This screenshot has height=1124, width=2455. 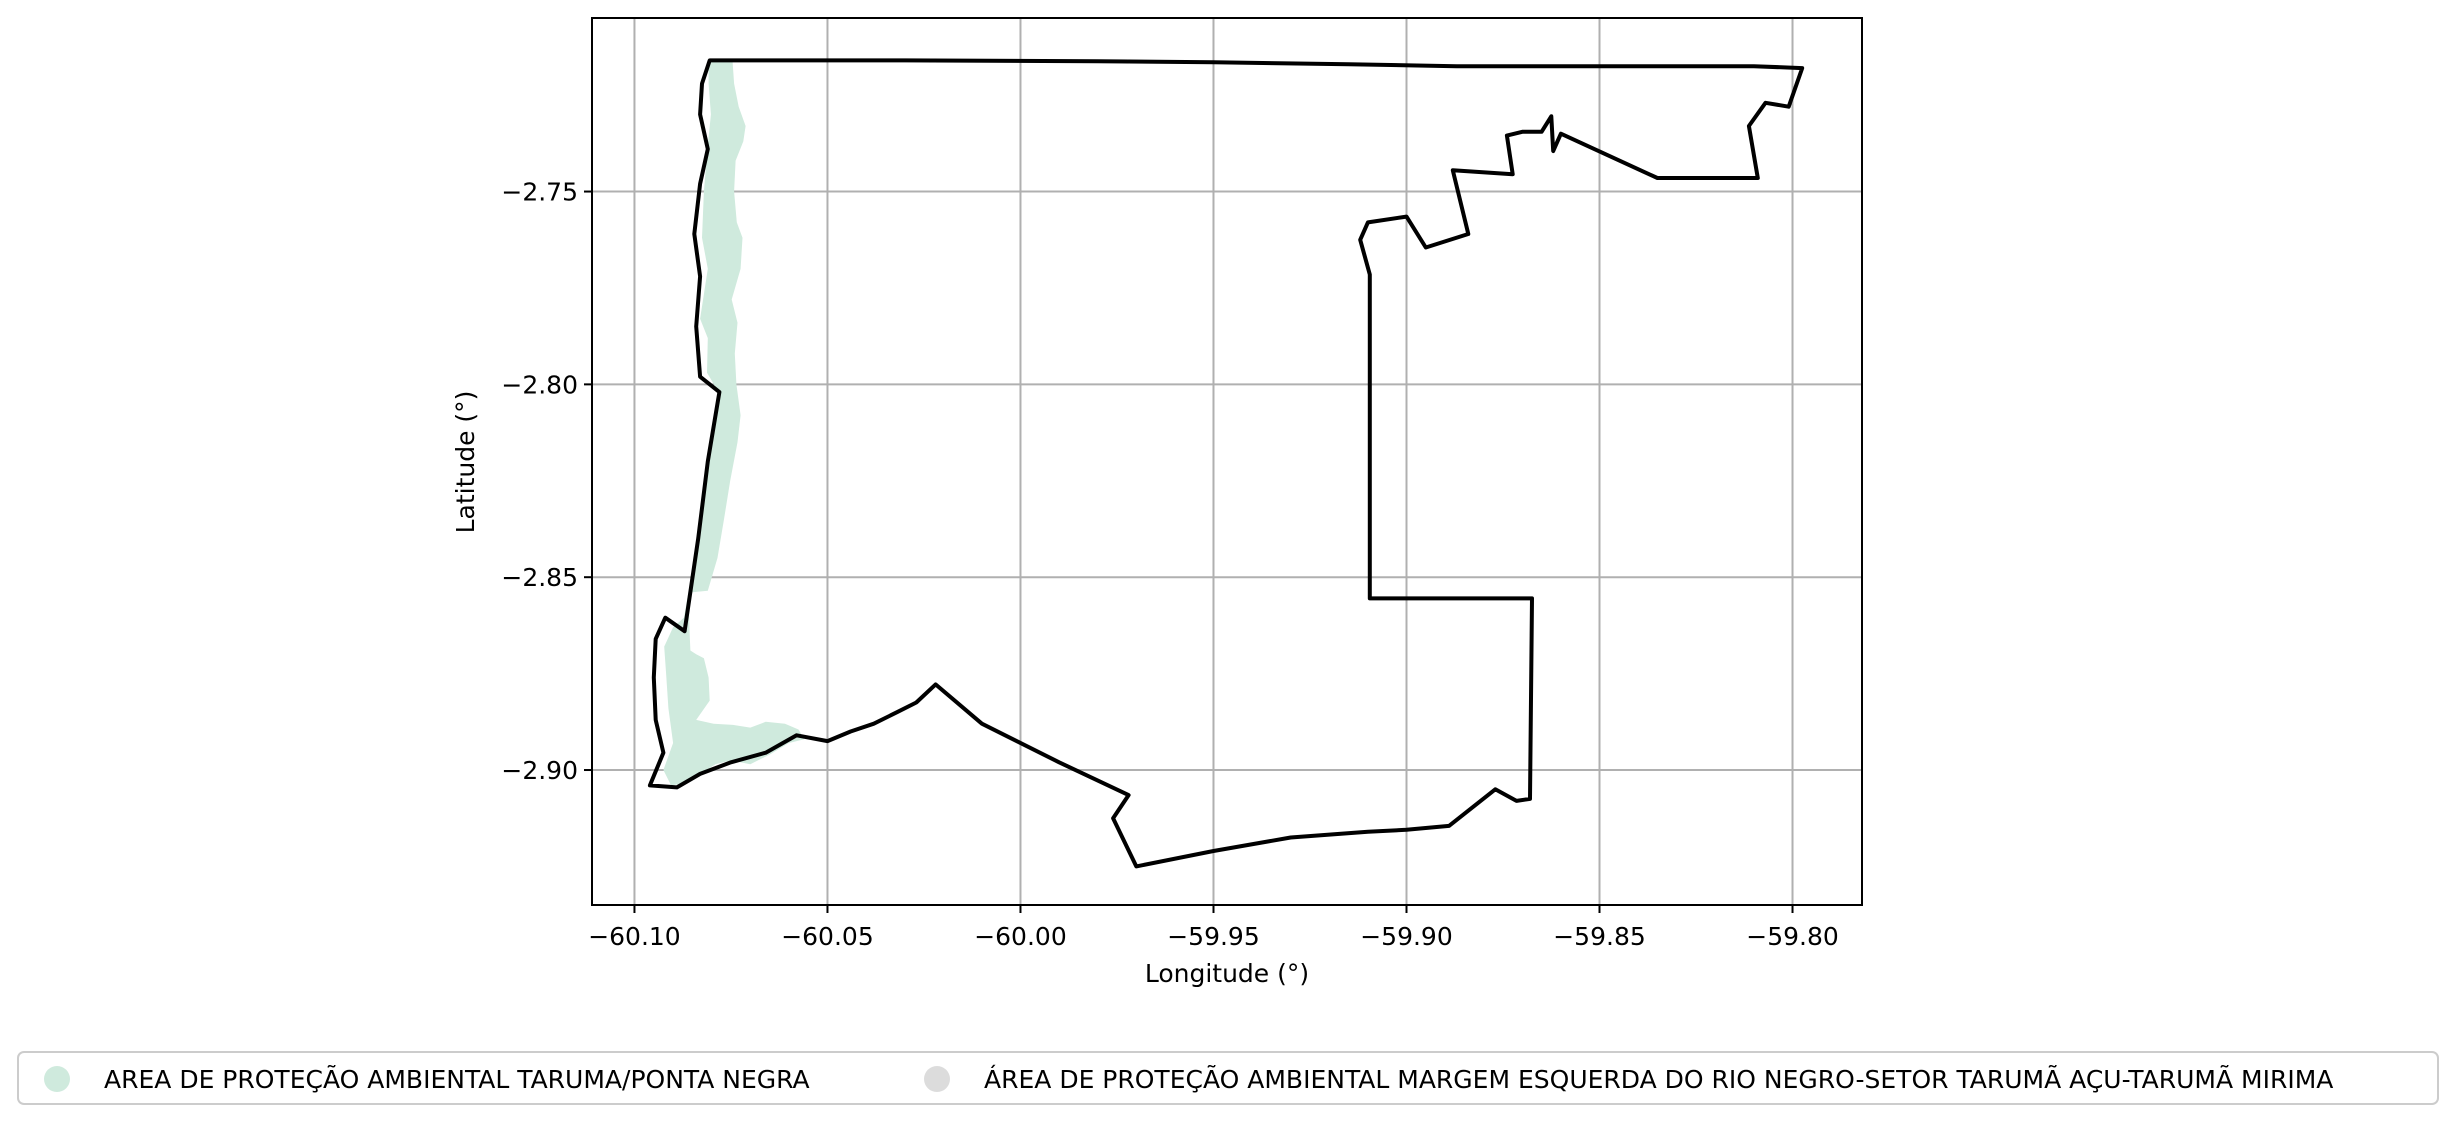 What do you see at coordinates (1213, 936) in the screenshot?
I see `x-tick-label: −59.95` at bounding box center [1213, 936].